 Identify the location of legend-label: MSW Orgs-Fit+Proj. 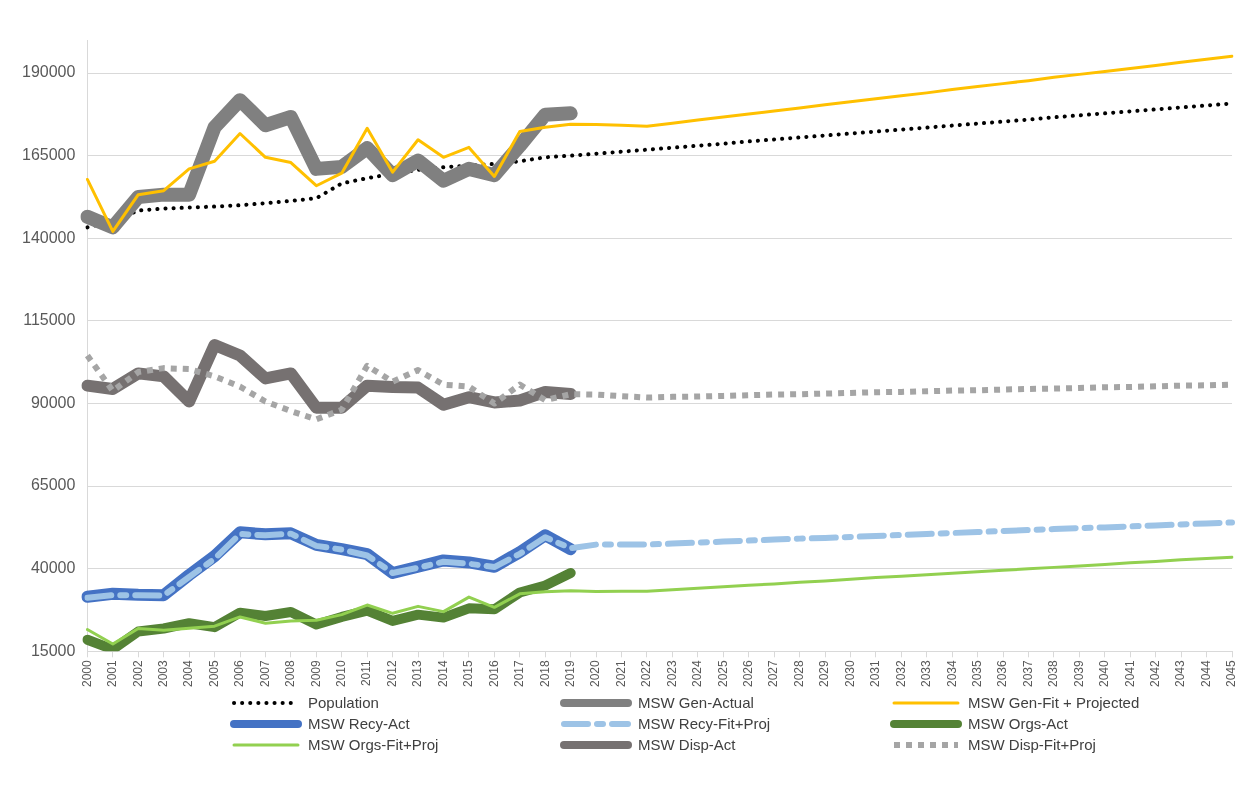
(373, 744).